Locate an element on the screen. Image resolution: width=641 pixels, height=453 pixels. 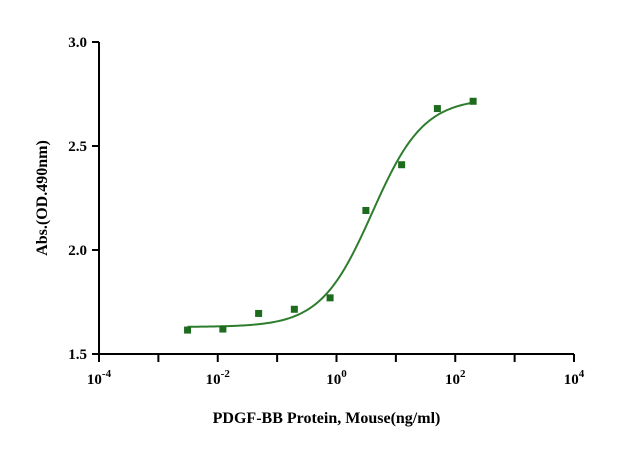
y-tick-label: 2.0 is located at coordinates (77, 251).